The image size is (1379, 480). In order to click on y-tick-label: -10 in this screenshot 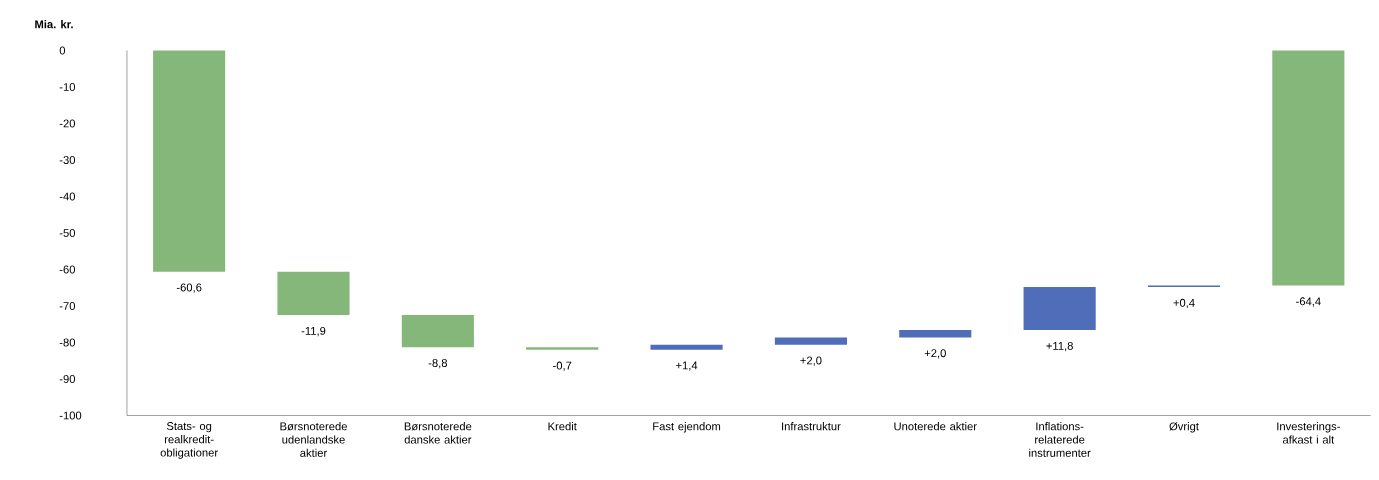, I will do `click(67, 87)`.